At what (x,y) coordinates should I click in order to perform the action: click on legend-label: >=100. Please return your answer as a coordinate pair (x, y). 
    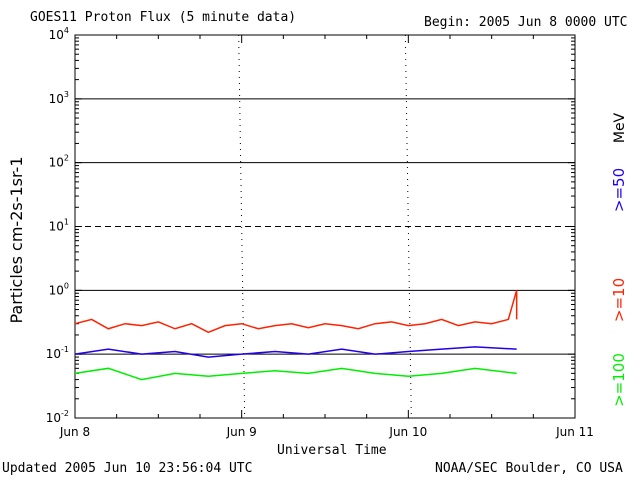
    Looking at the image, I should click on (619, 380).